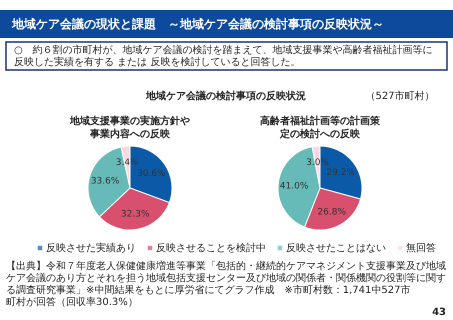 This screenshot has width=453, height=320. What do you see at coordinates (197, 24) in the screenshot?
I see `text: 地域ケア会議の現状と課題 ～地域ケア会議の検討事項の反映状況～` at bounding box center [197, 24].